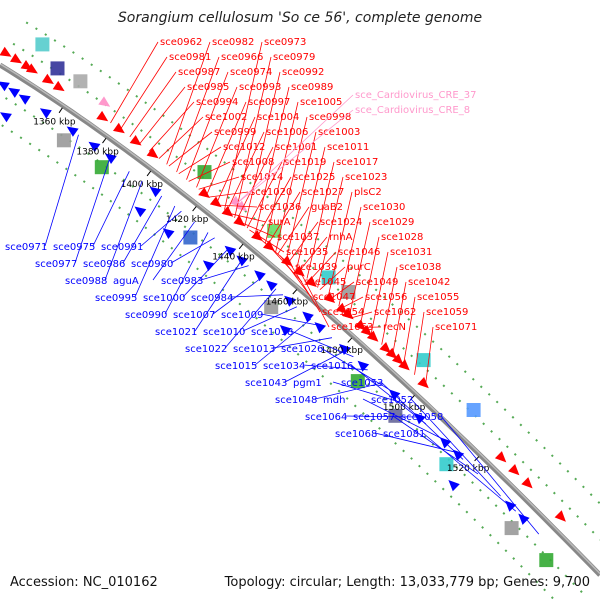  What do you see at coordinates (339, 132) in the screenshot?
I see `red-gene-label: sce1003` at bounding box center [339, 132].